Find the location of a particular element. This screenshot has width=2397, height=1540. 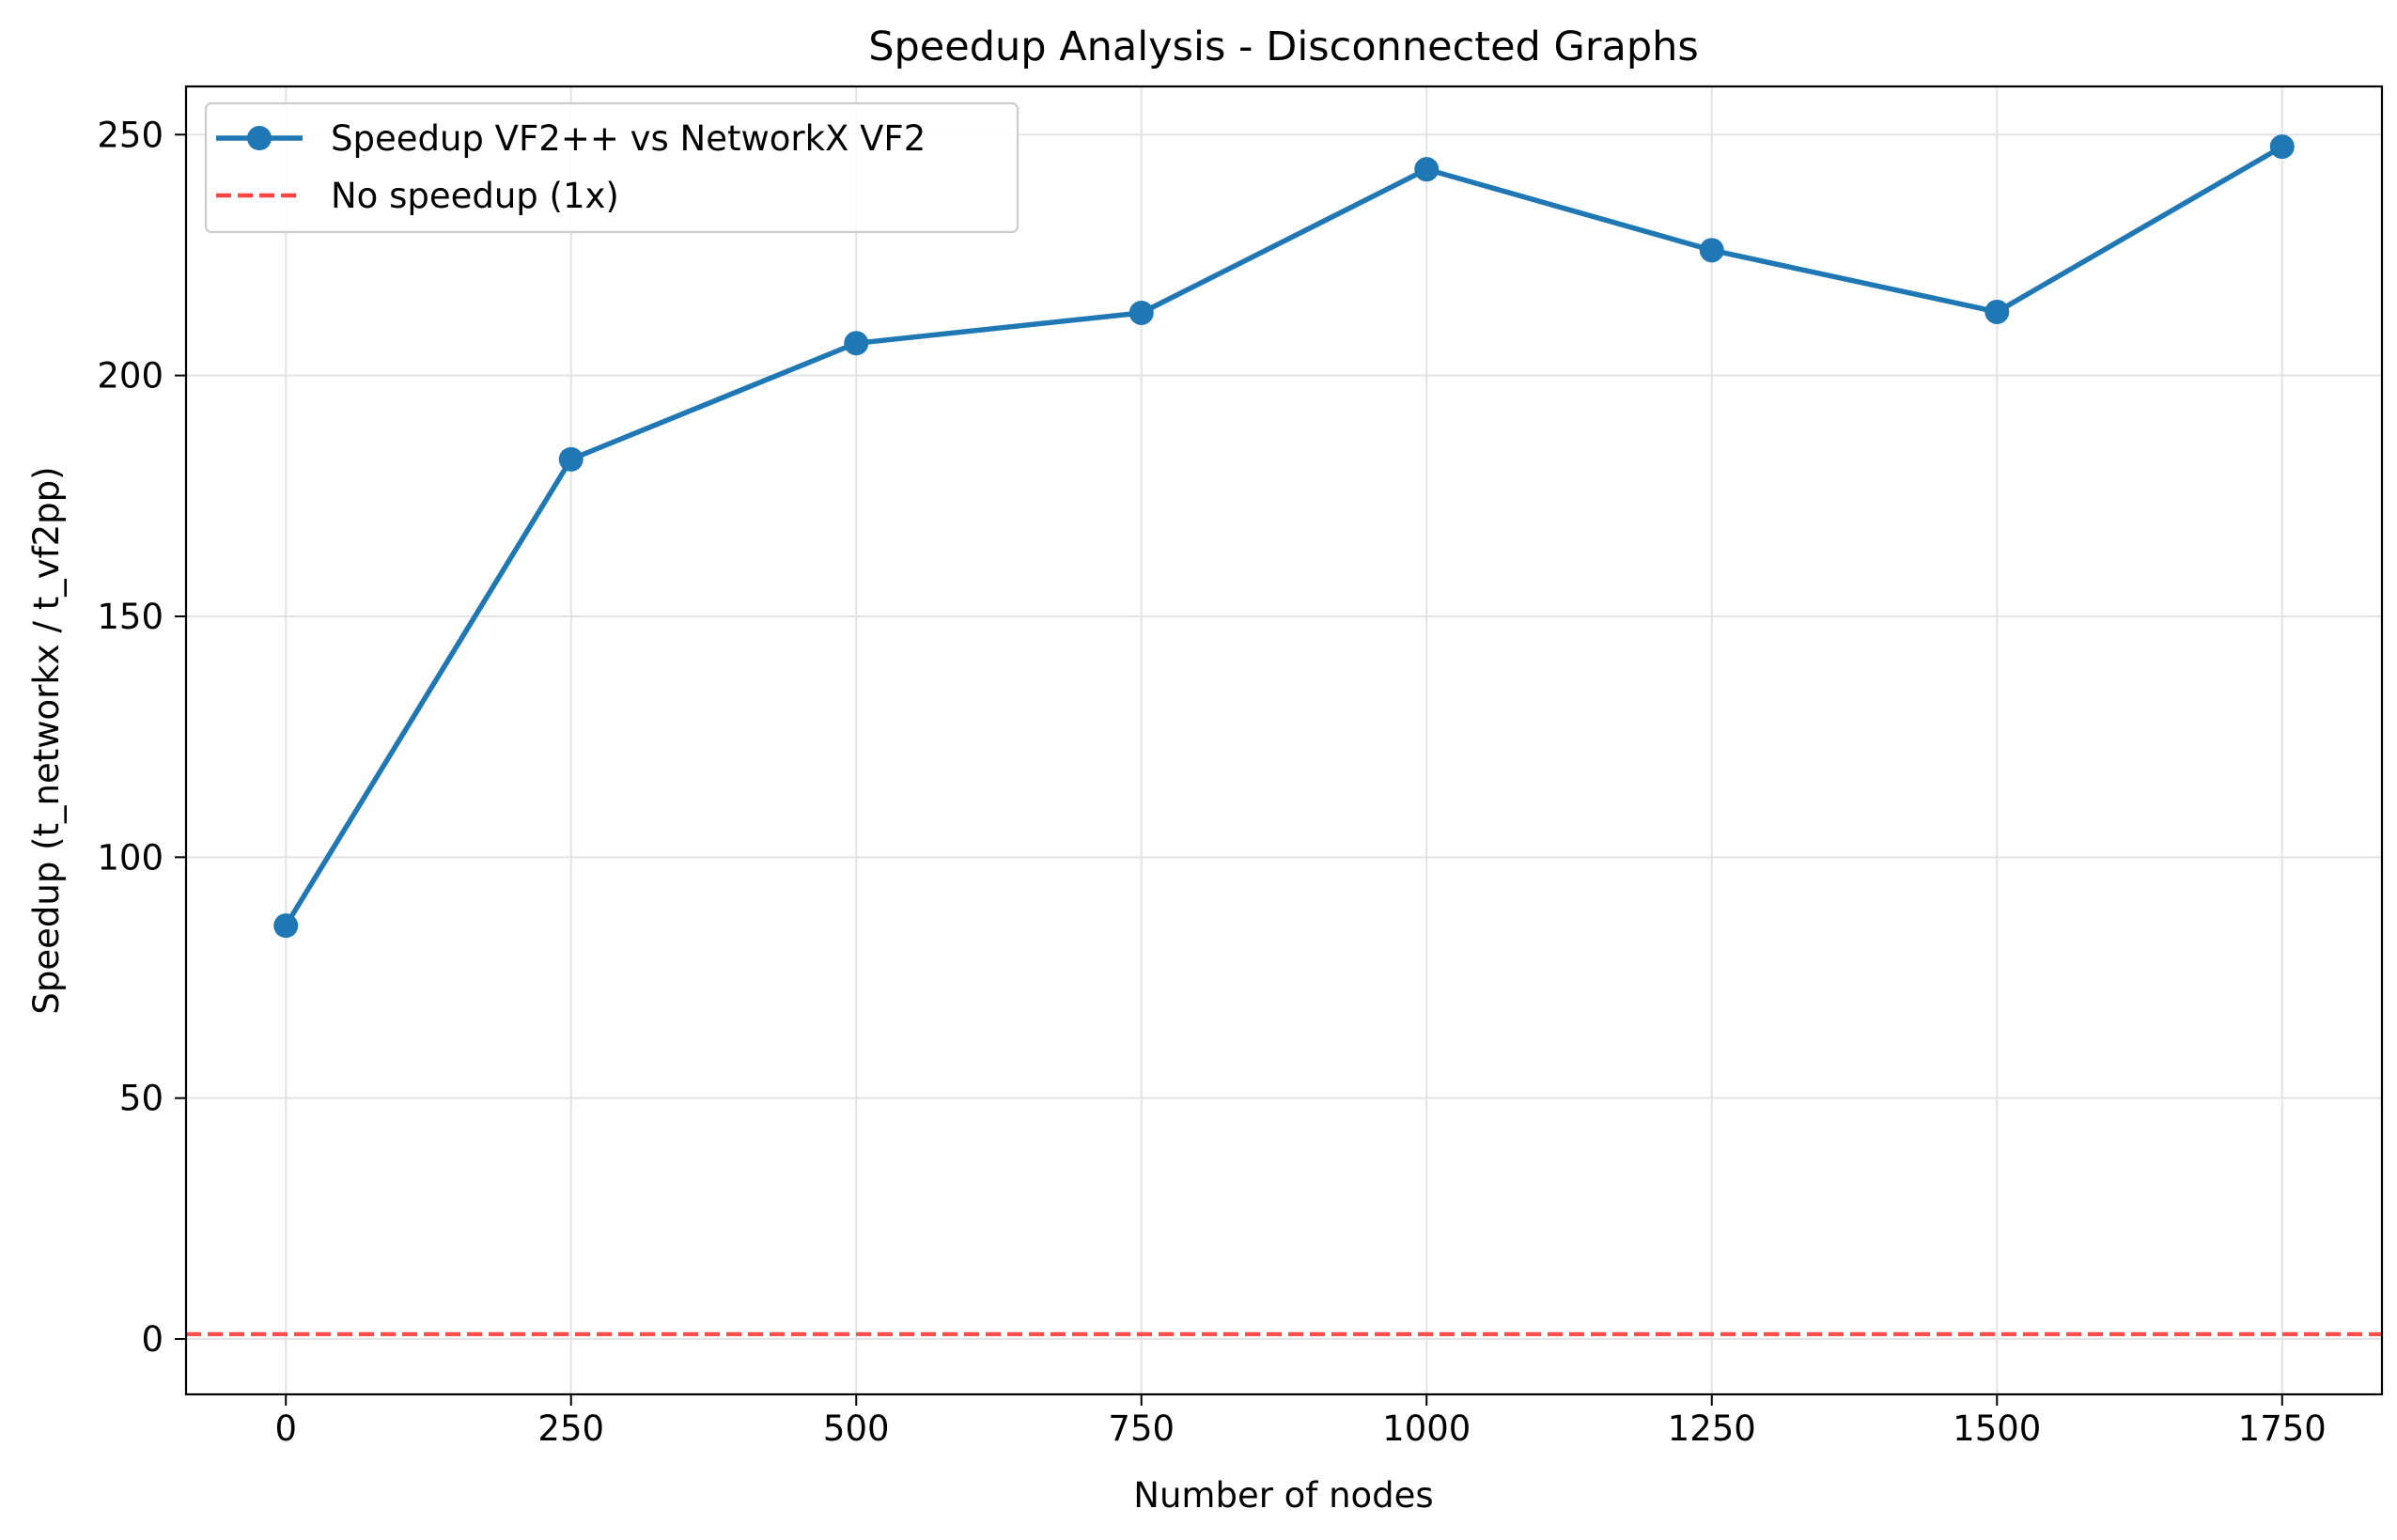

x-tick-label: 1500 is located at coordinates (1997, 1428).